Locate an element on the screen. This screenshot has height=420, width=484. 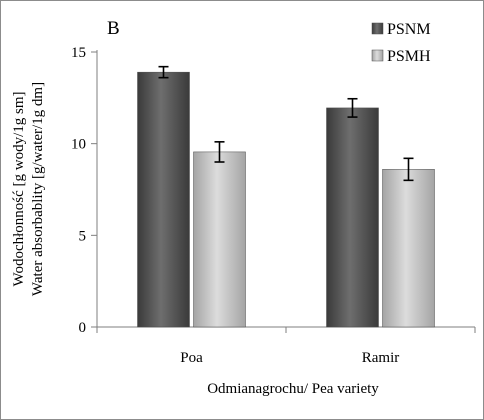
error-bars is located at coordinates (286, 123).